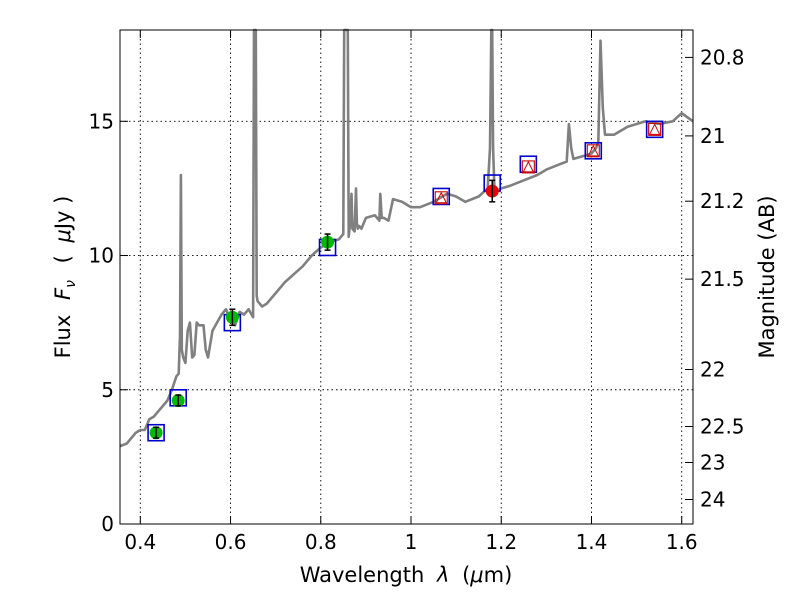 Image resolution: width=800 pixels, height=600 pixels. Describe the element at coordinates (722, 279) in the screenshot. I see `y2-tick-label: 21.5` at that location.